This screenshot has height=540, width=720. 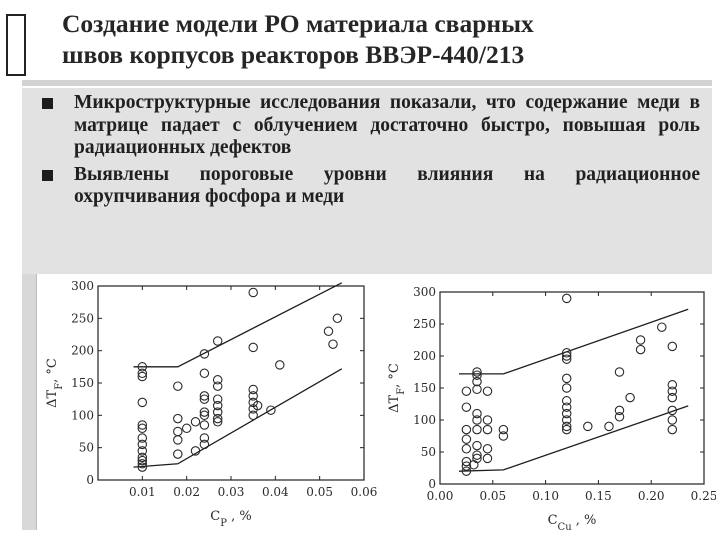 I want to click on y-tick-label: 200, so click(x=82, y=351).